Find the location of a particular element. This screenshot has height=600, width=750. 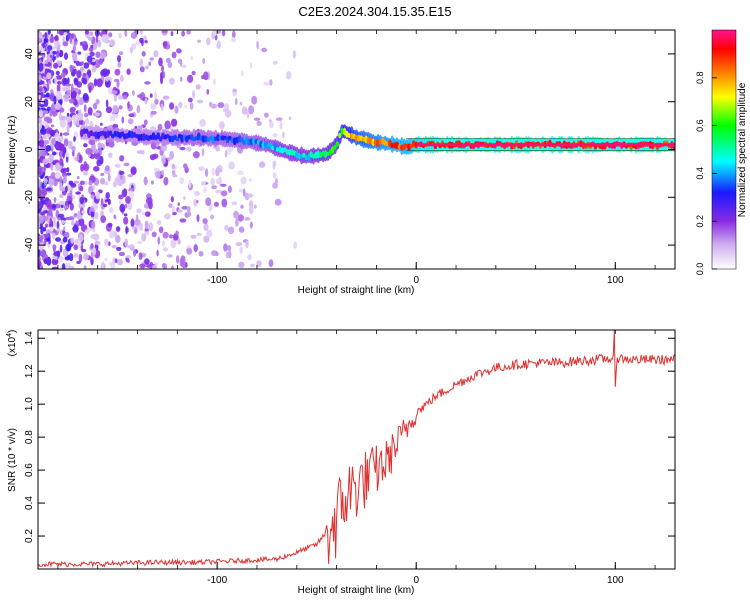

x-tick-label: 0 is located at coordinates (416, 280).